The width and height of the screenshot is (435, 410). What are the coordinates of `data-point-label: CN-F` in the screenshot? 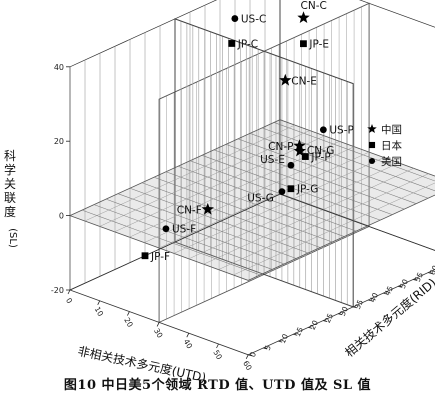 It's located at (189, 210).